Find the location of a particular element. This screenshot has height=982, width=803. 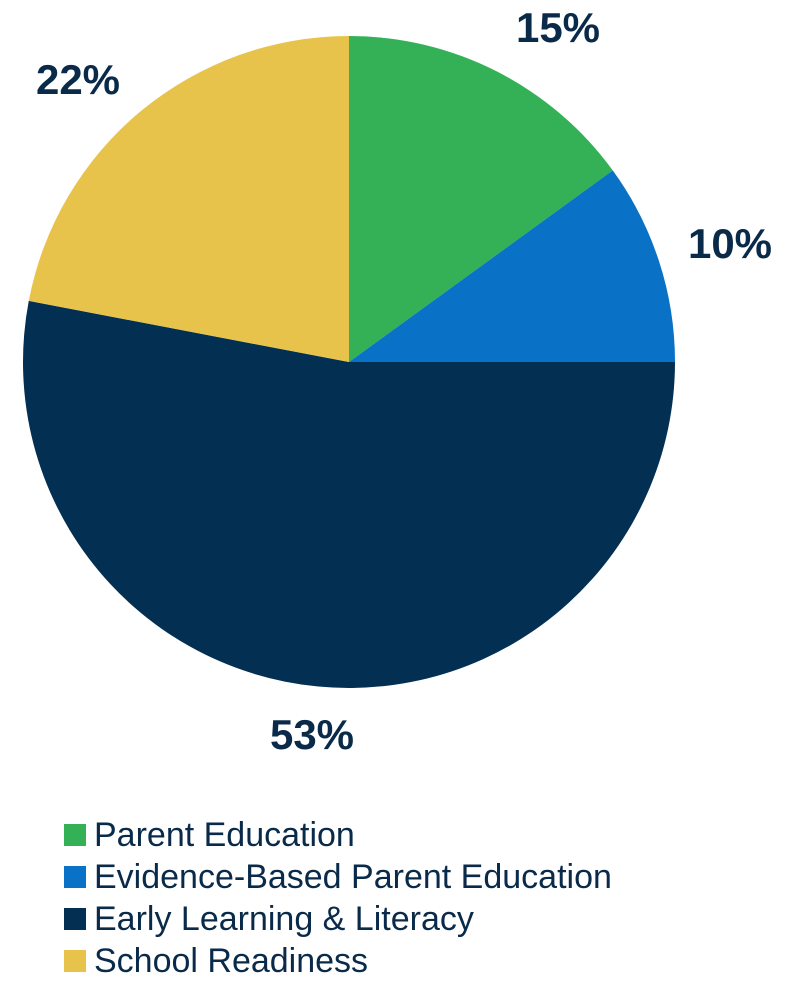

legend-label: Parent Education is located at coordinates (224, 835).